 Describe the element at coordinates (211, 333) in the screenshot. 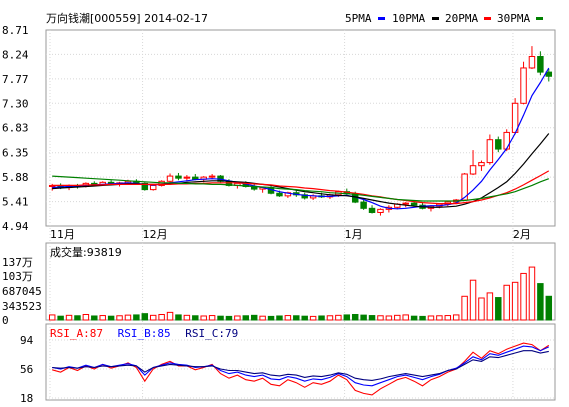

I see `rsi-c-label: RSI_C:79` at that location.